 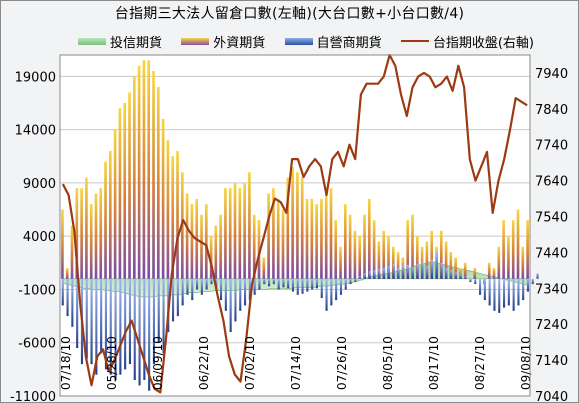 I want to click on right-tick-label: 7740, so click(x=551, y=146).